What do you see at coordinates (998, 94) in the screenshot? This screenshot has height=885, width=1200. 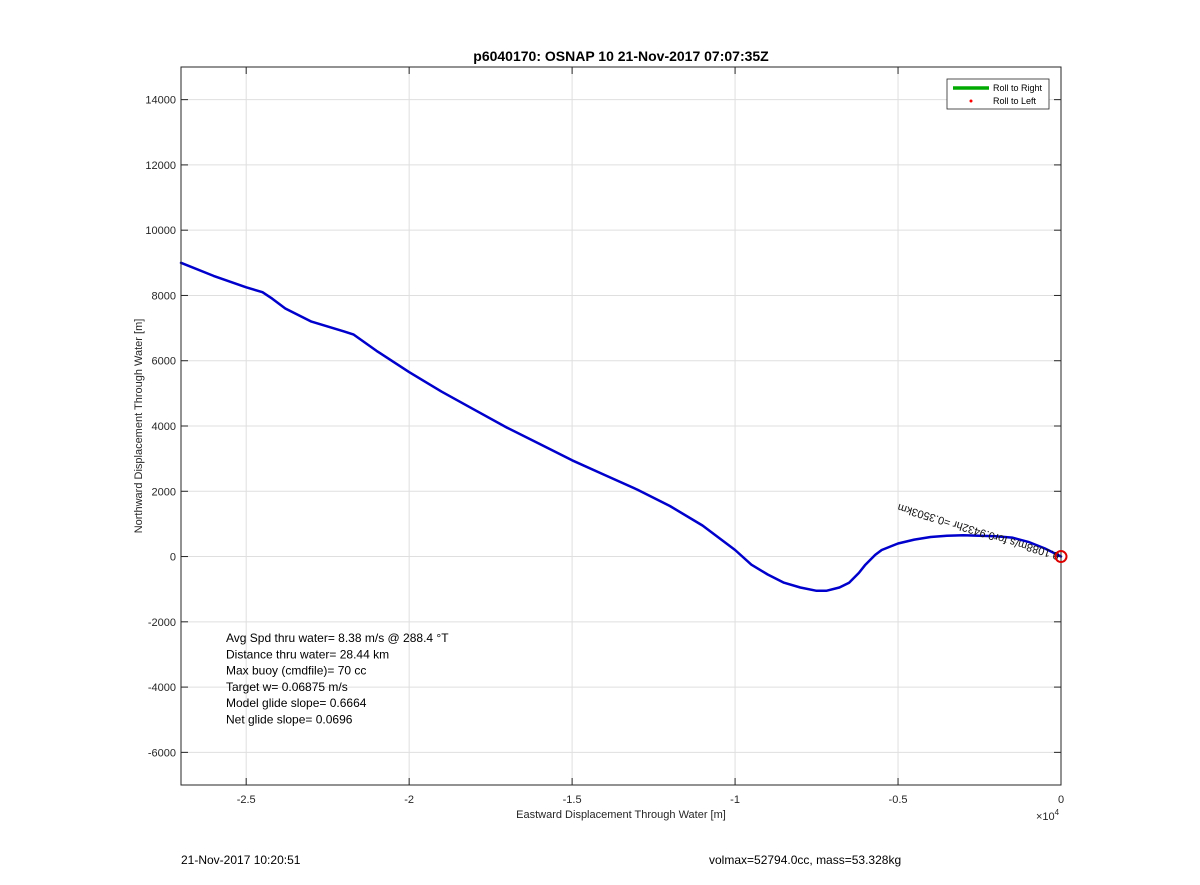 I see `legend: Roll to Right Roll to Left` at bounding box center [998, 94].